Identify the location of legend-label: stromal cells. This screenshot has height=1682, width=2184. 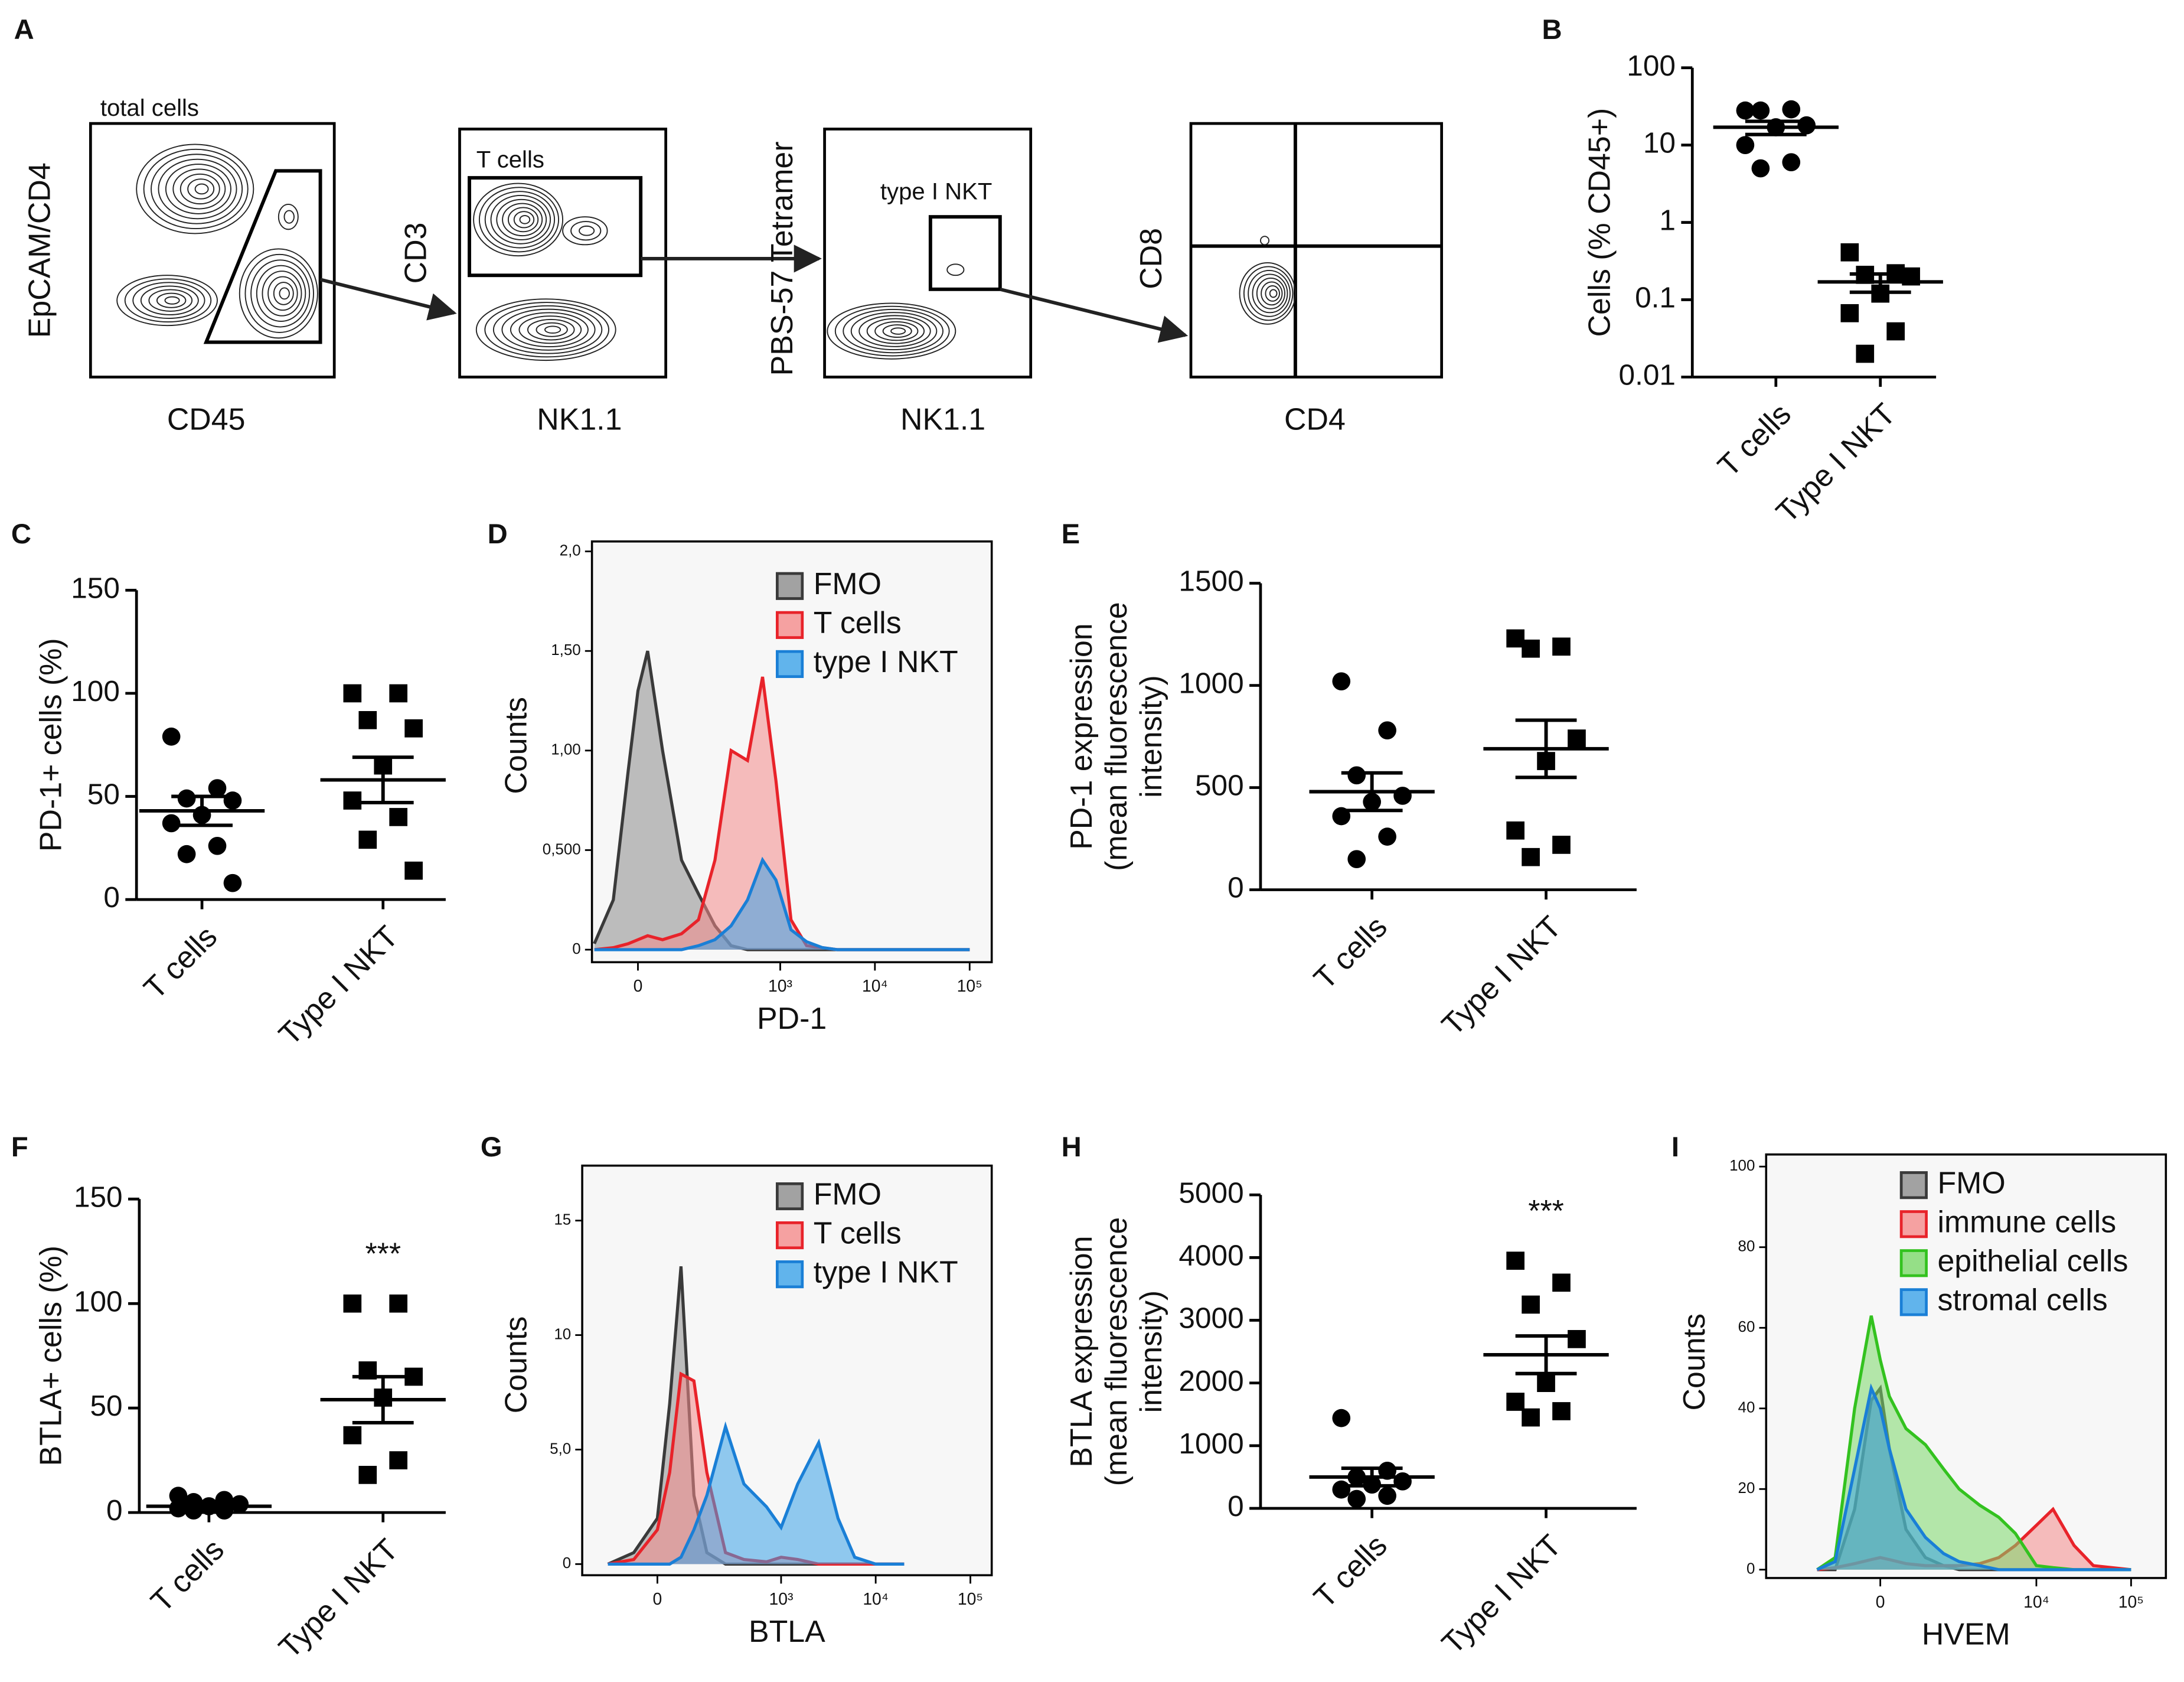
(2022, 1300).